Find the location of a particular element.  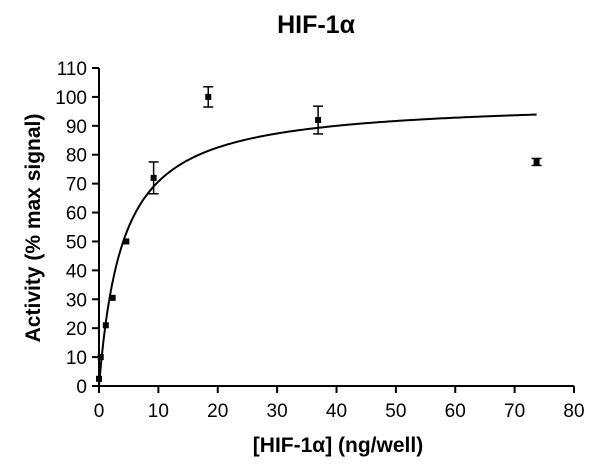

y-tick-label: 90 is located at coordinates (76, 127).